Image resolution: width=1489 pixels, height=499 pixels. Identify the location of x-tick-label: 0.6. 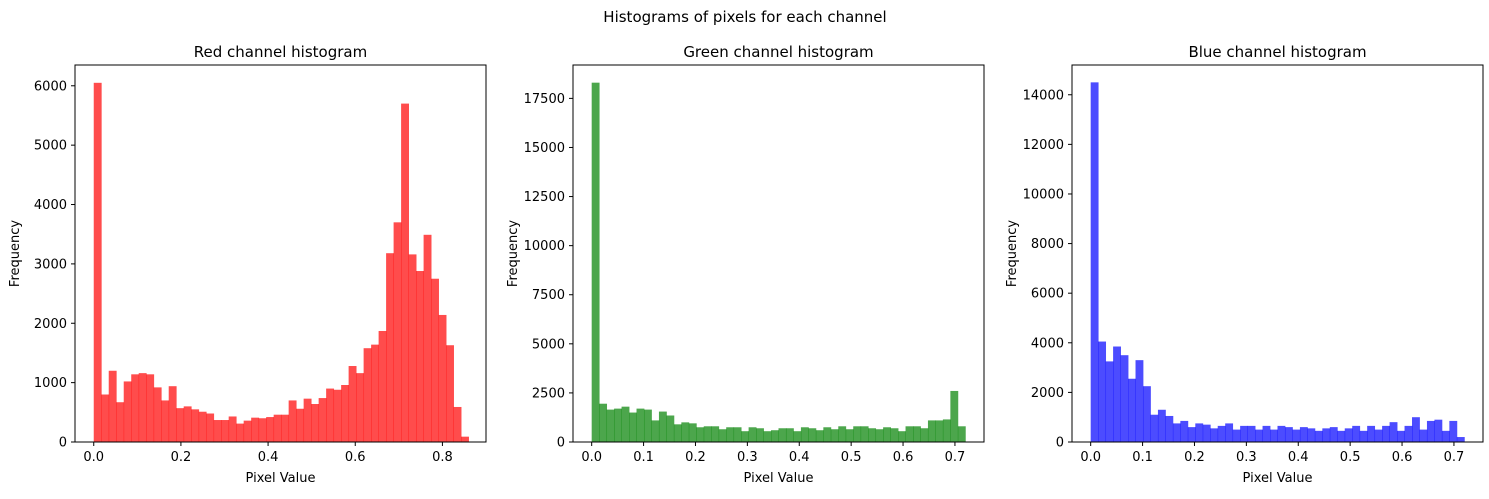
(903, 457).